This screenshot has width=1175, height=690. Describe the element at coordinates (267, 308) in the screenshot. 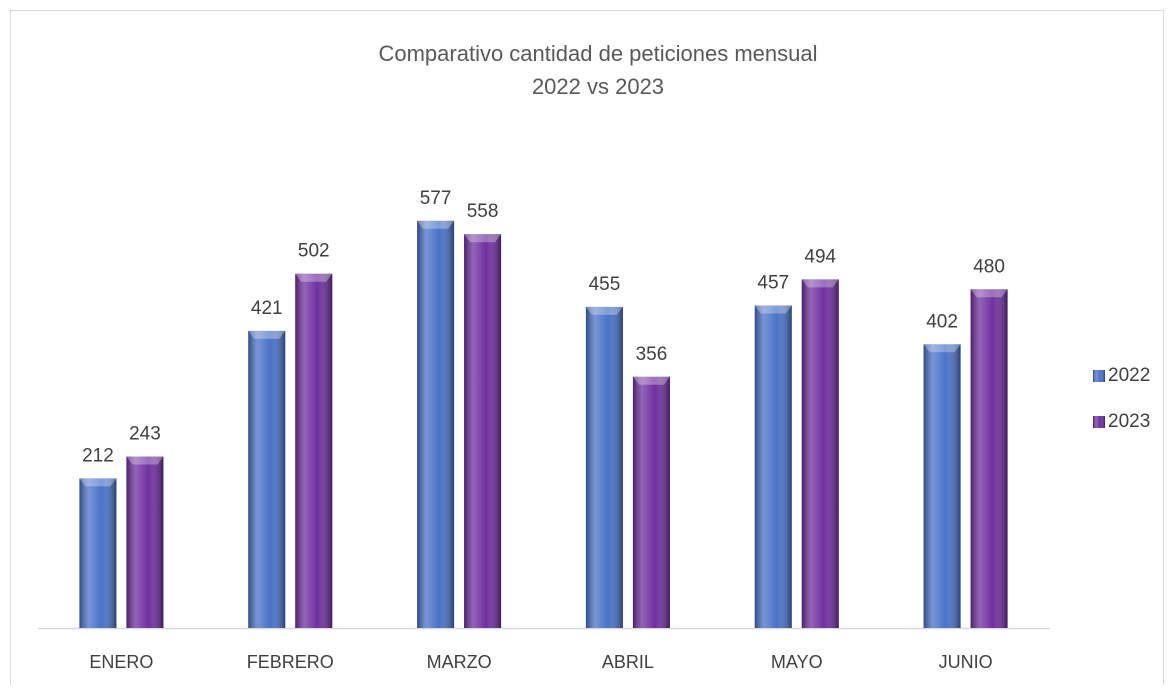

I see `data-label: 421` at that location.